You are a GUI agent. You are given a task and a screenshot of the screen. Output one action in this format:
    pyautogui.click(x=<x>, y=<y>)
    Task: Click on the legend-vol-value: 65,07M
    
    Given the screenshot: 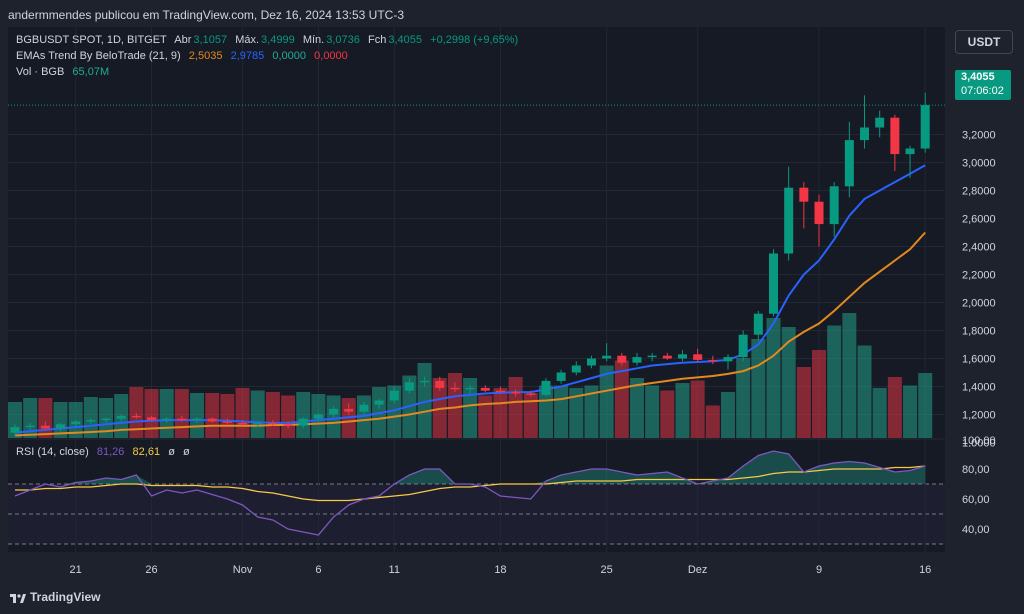 What is the action you would take?
    pyautogui.click(x=91, y=72)
    